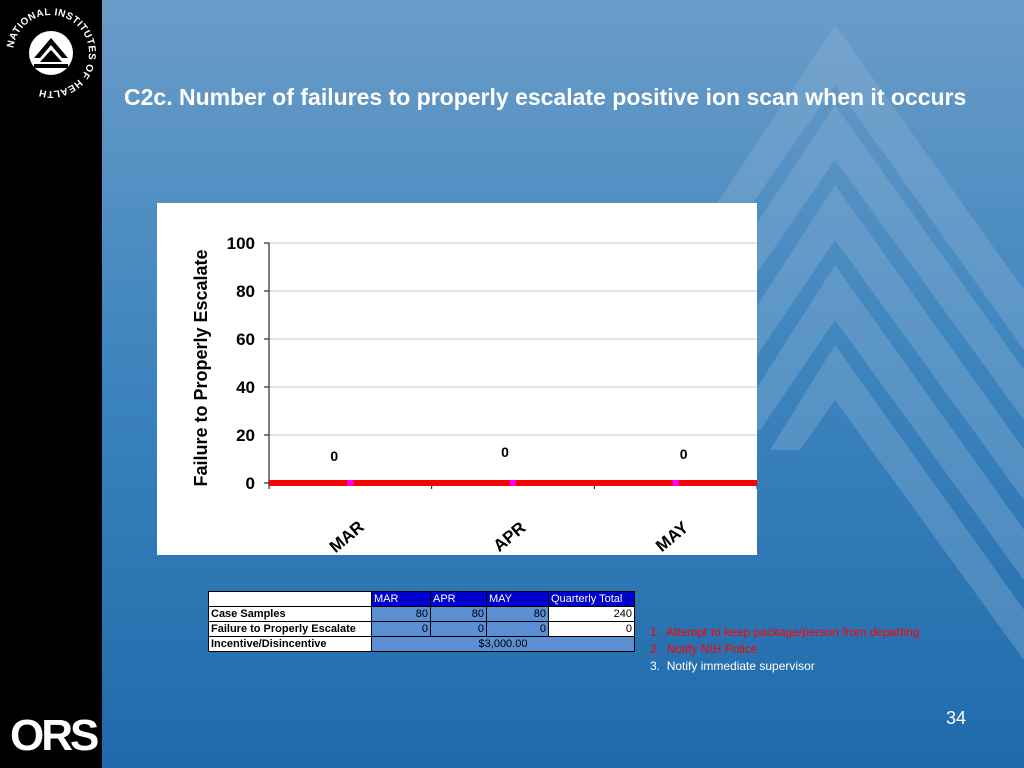 The height and width of the screenshot is (768, 1024). I want to click on y-axis-label: Failure to Properly Escalate, so click(201, 367).